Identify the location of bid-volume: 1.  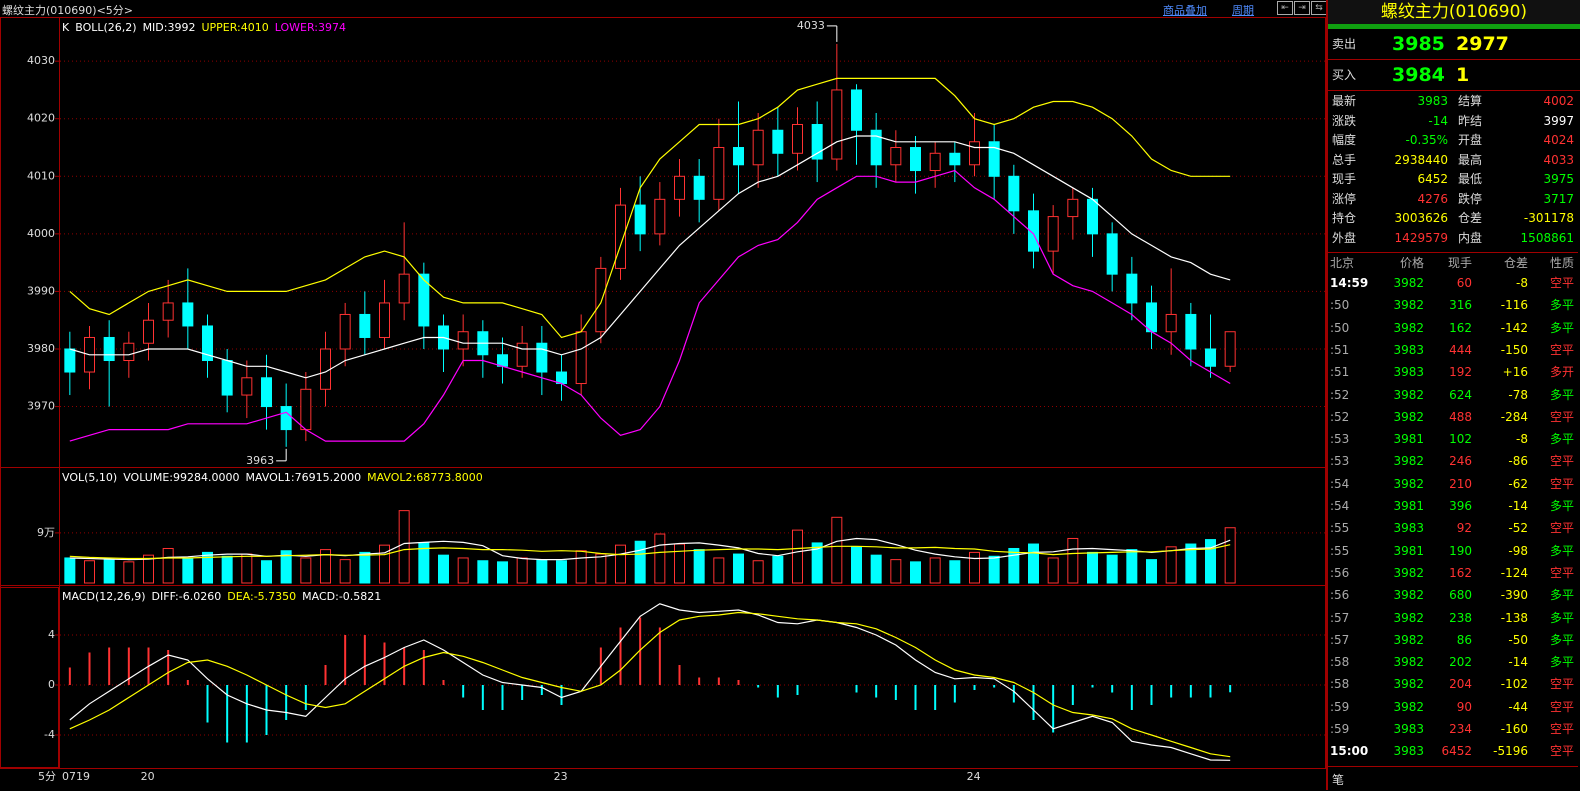
(1463, 75).